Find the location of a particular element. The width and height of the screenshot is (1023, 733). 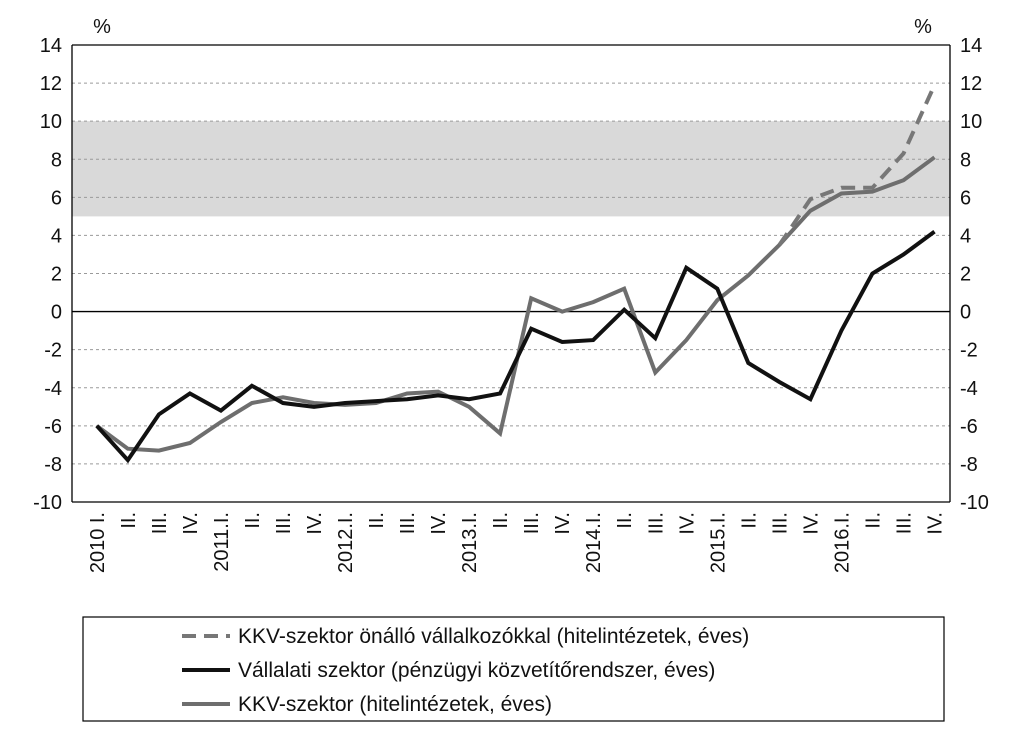

y-tick-label-left: -4 is located at coordinates (53, 389).